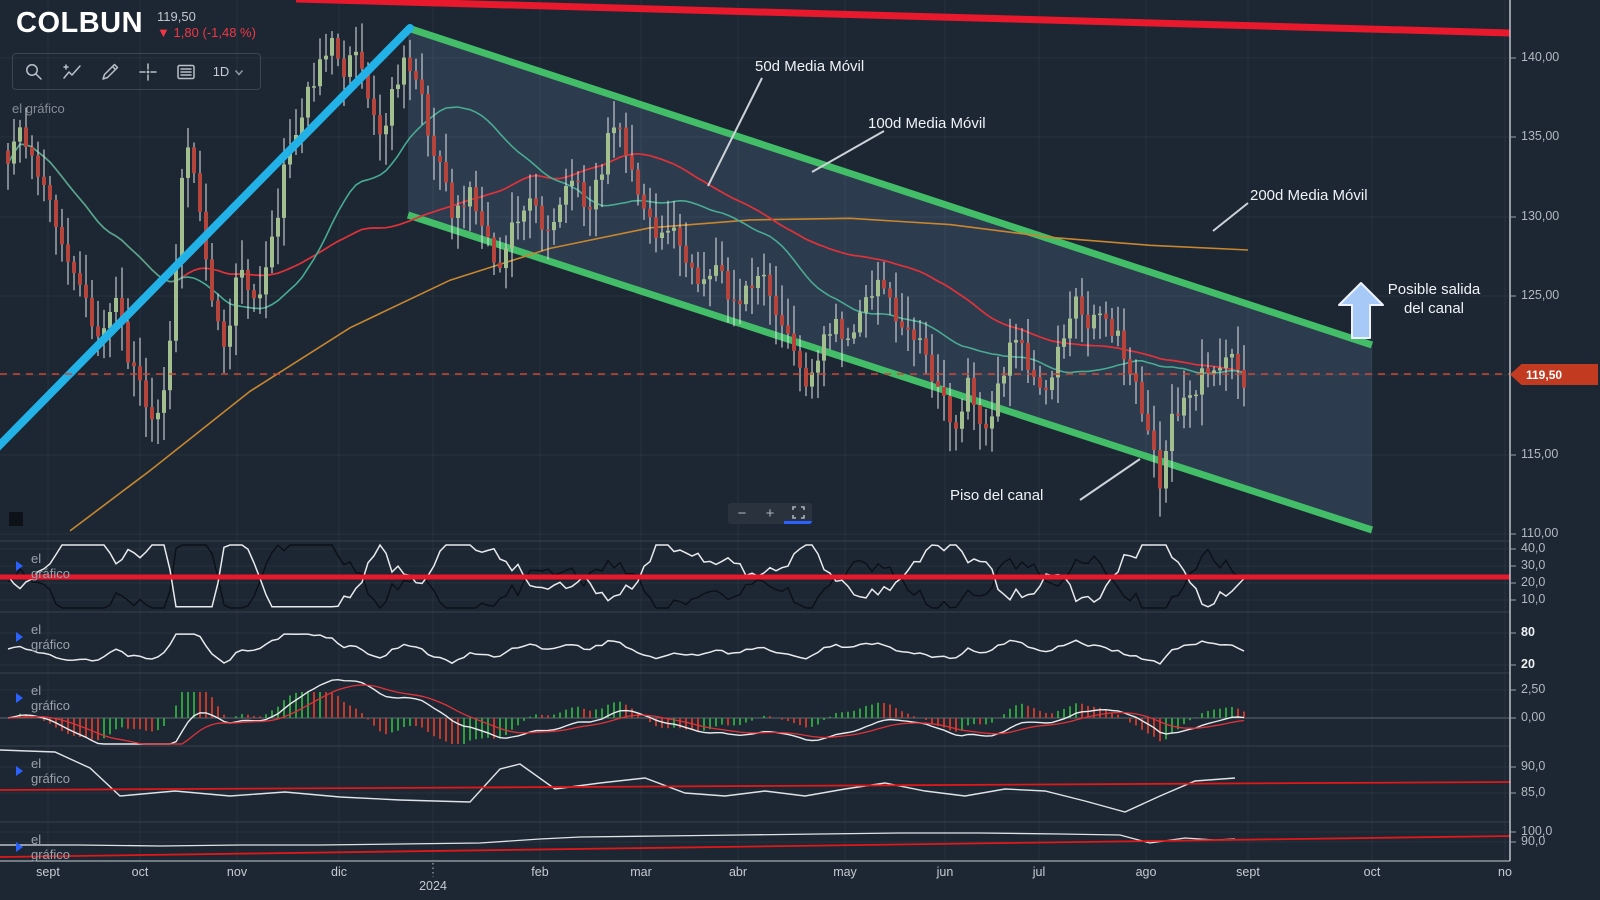 The image size is (1600, 900). I want to click on price-axis-label: 110,00, so click(1540, 533).